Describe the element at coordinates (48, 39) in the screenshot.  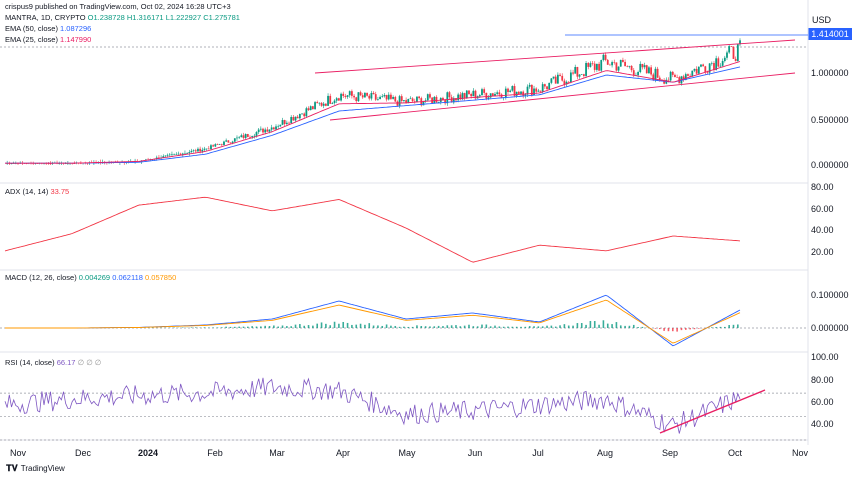
I see `ema25-line: EMA (25, close) 1.147990` at that location.